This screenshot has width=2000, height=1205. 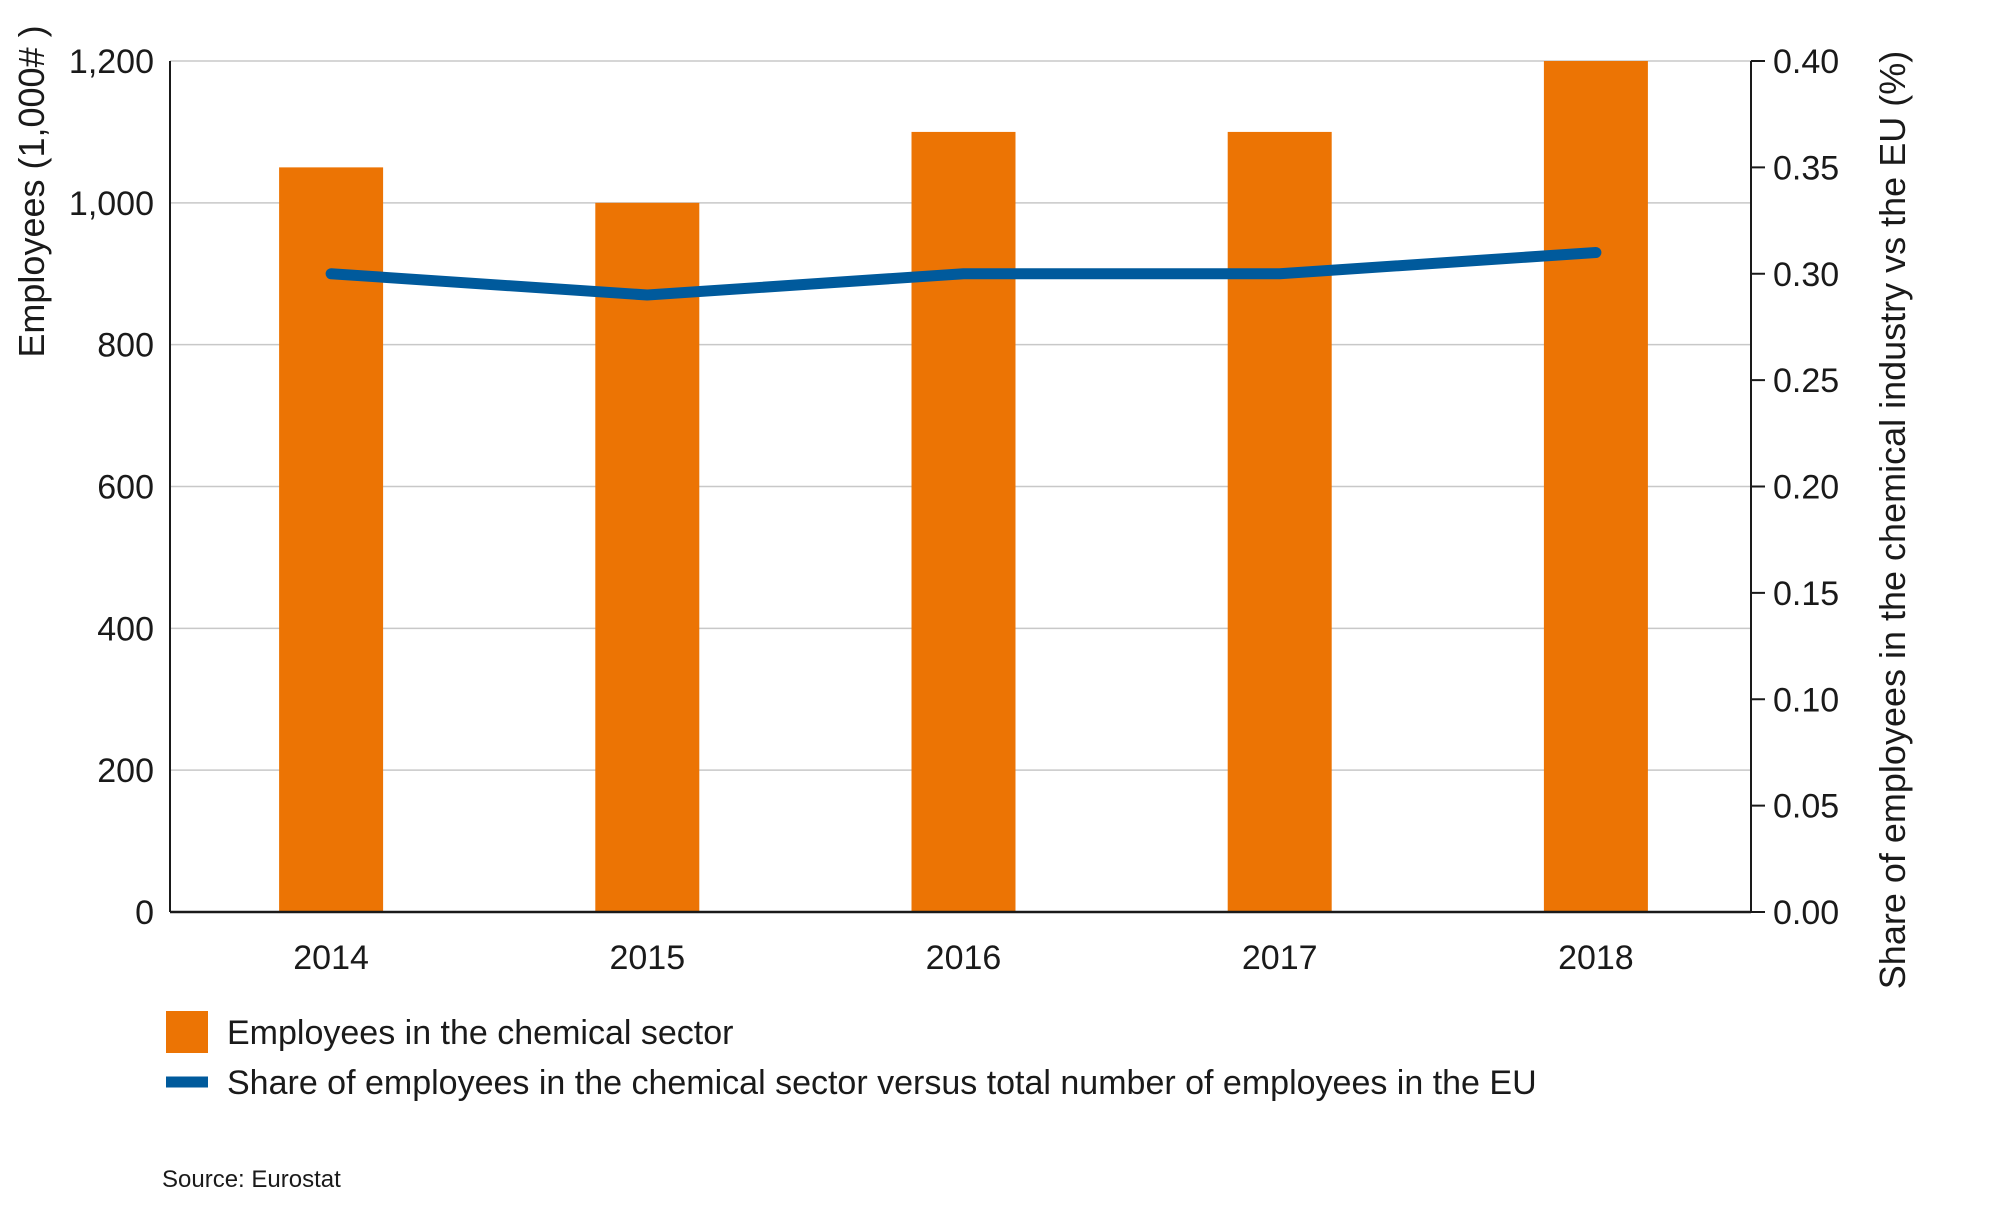 What do you see at coordinates (1806, 381) in the screenshot?
I see `y2-tick-label: 0.25` at bounding box center [1806, 381].